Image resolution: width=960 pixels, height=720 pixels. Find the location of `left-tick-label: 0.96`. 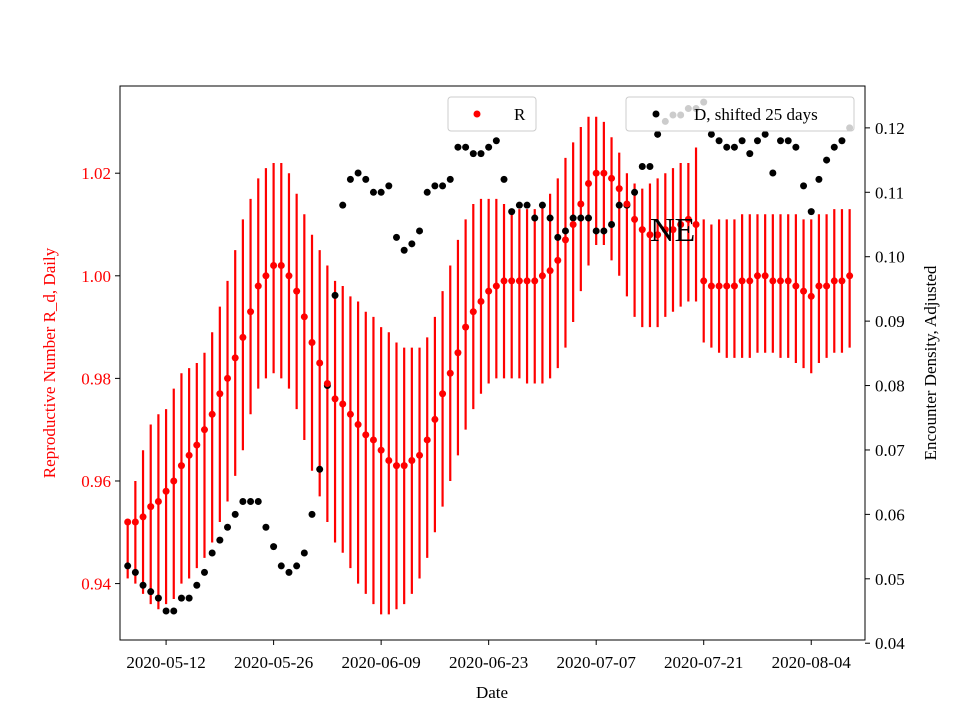

left-tick-label: 0.96 is located at coordinates (96, 481).